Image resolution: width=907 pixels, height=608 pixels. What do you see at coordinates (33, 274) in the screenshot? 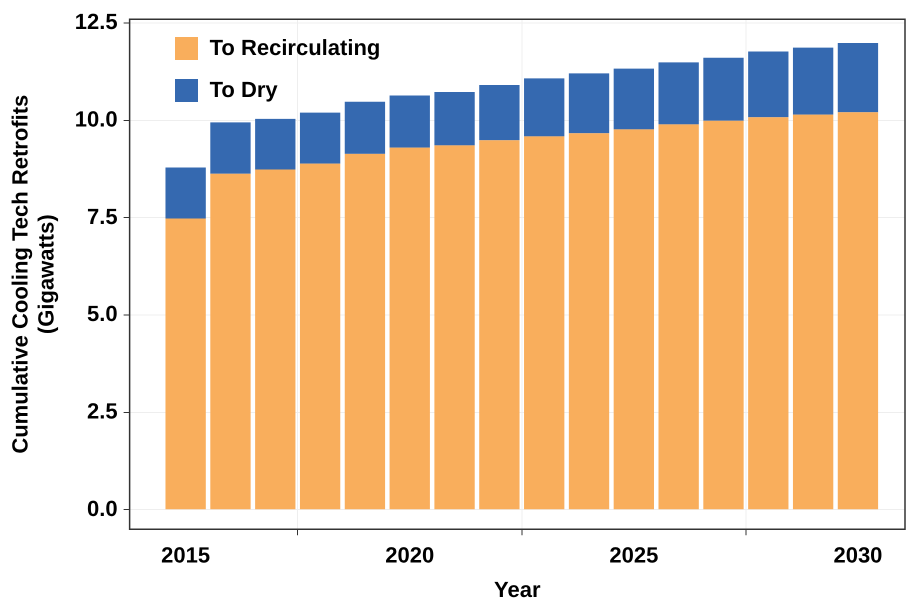
I see `y-axis-title: Cumulative Cooling Tech Retrofits (Gigawatts)` at bounding box center [33, 274].